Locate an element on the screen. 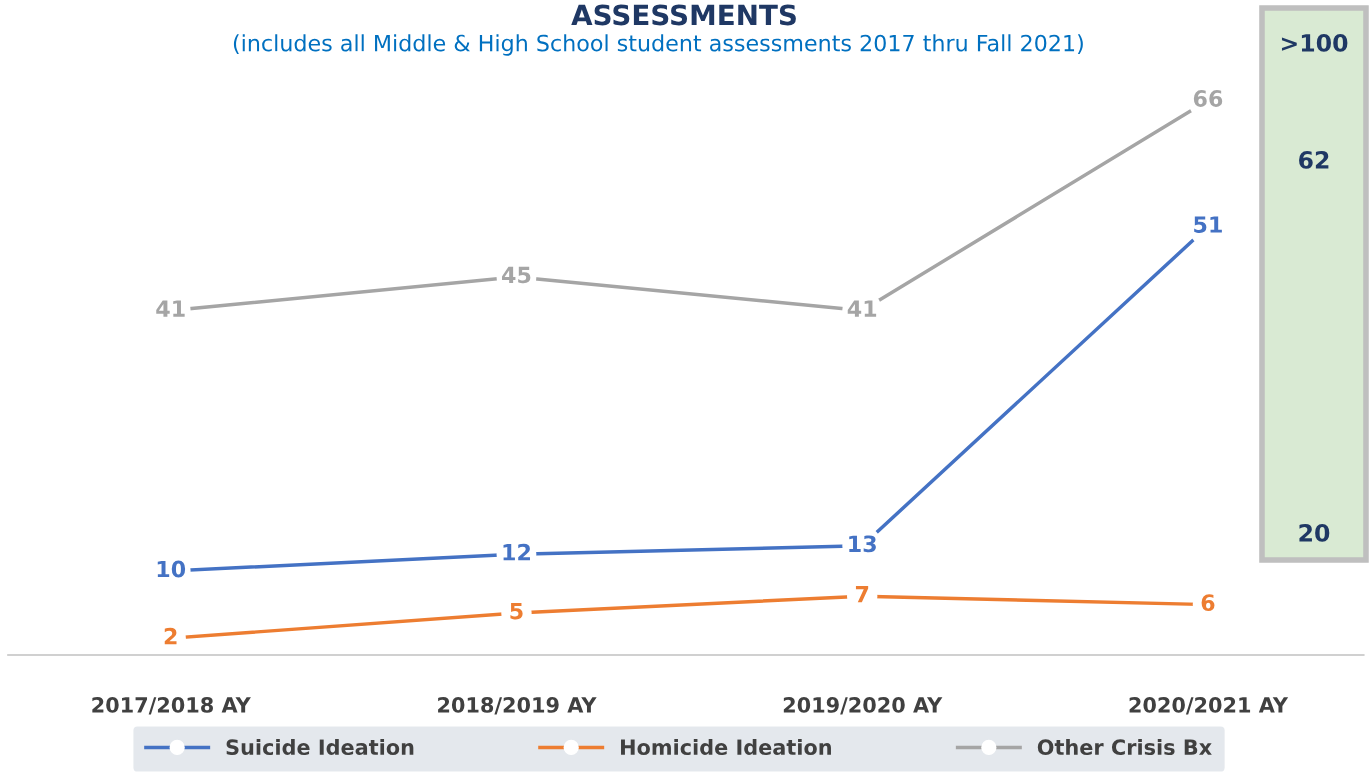 The image size is (1369, 782). data-label: 13 is located at coordinates (862, 544).